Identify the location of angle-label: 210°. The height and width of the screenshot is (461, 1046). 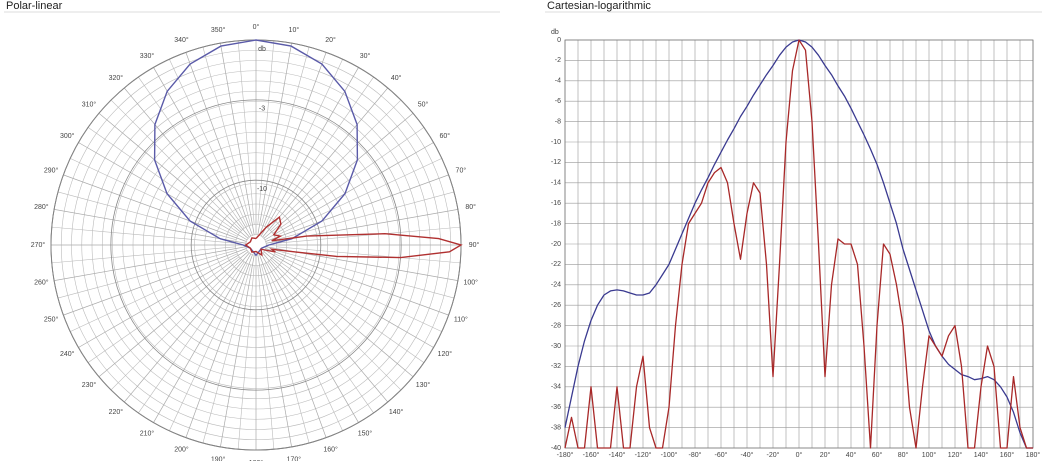
(147, 434).